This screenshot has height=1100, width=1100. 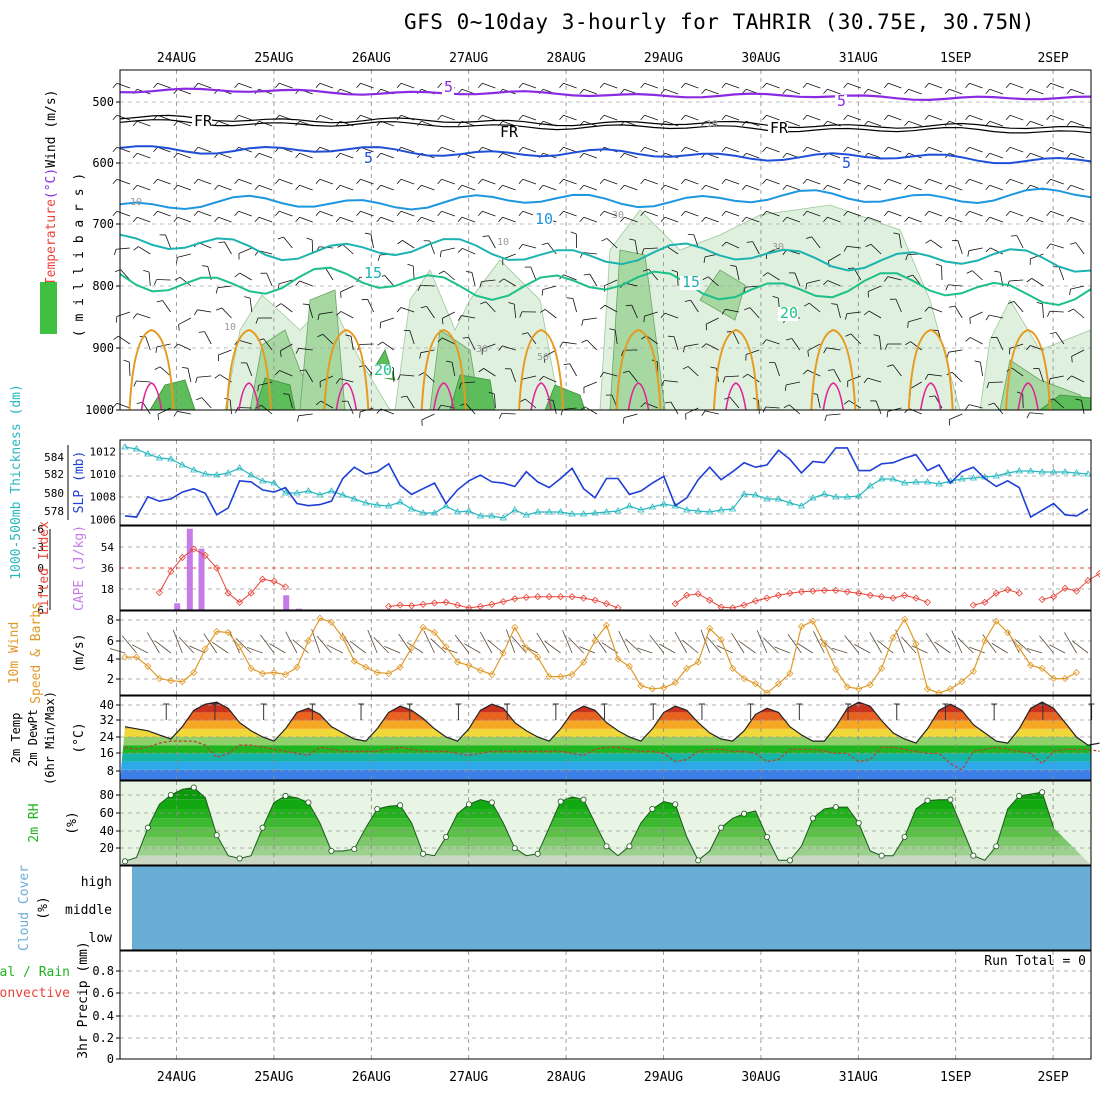 I want to click on date-label-bottom: 27AUG, so click(x=468, y=1077).